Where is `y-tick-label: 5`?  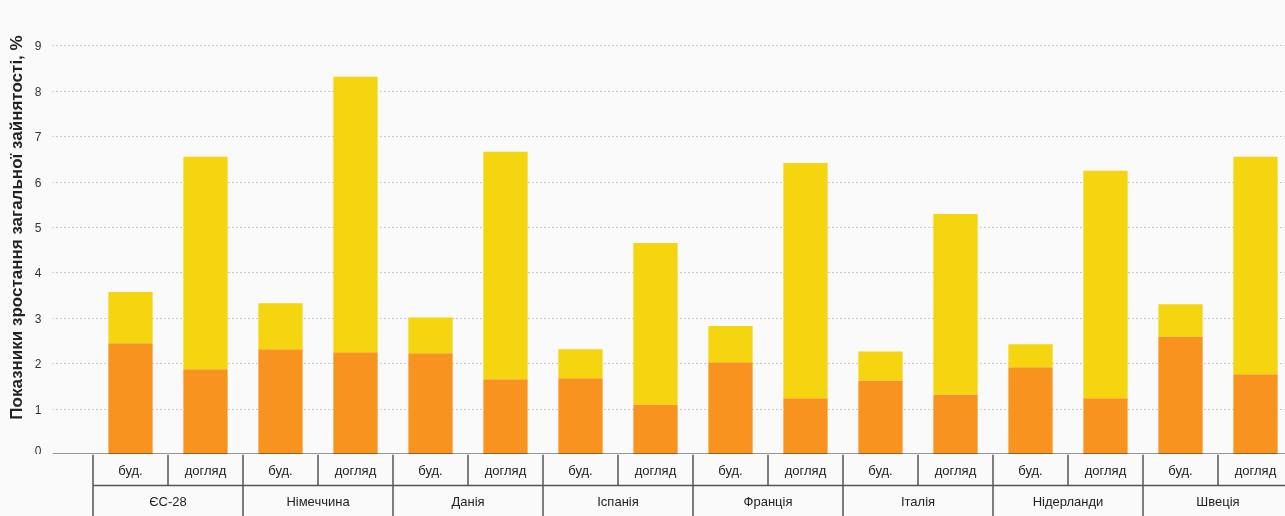
y-tick-label: 5 is located at coordinates (38, 228).